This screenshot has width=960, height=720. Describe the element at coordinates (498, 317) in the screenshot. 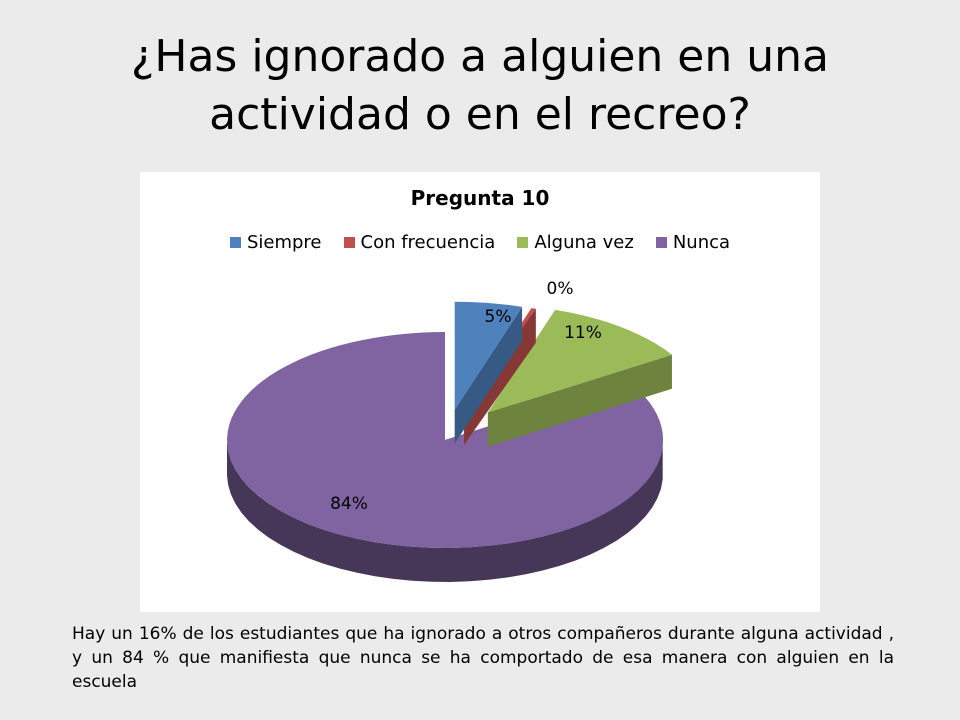

I see `data-label-siempre: 5%` at that location.